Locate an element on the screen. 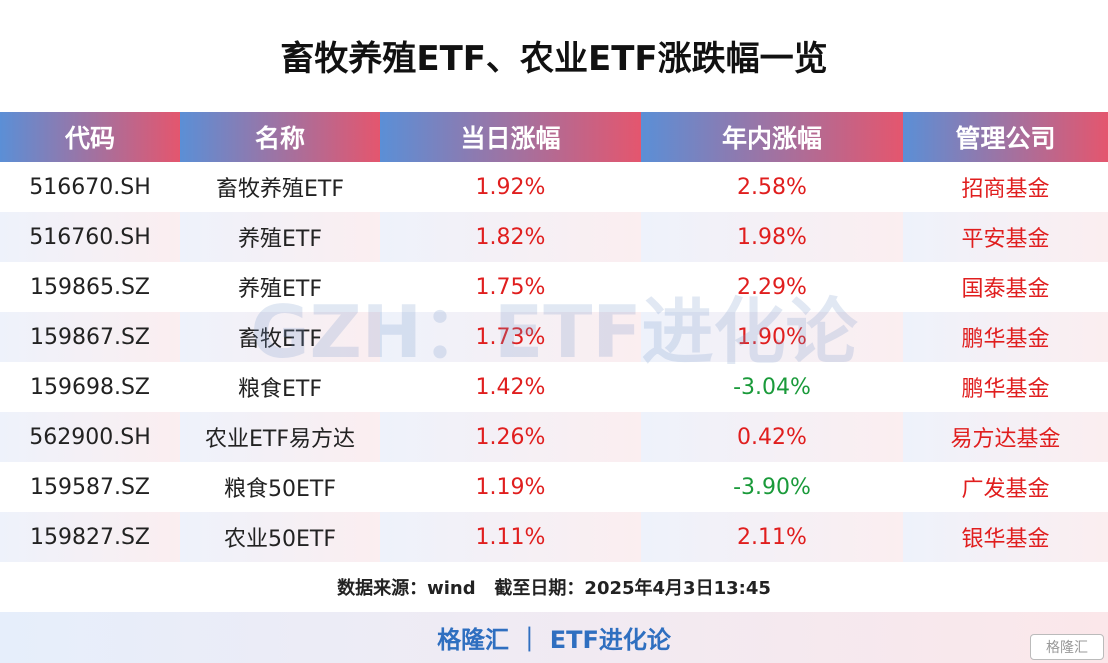 The height and width of the screenshot is (663, 1108). table-cell: 159865.SZ is located at coordinates (90, 287).